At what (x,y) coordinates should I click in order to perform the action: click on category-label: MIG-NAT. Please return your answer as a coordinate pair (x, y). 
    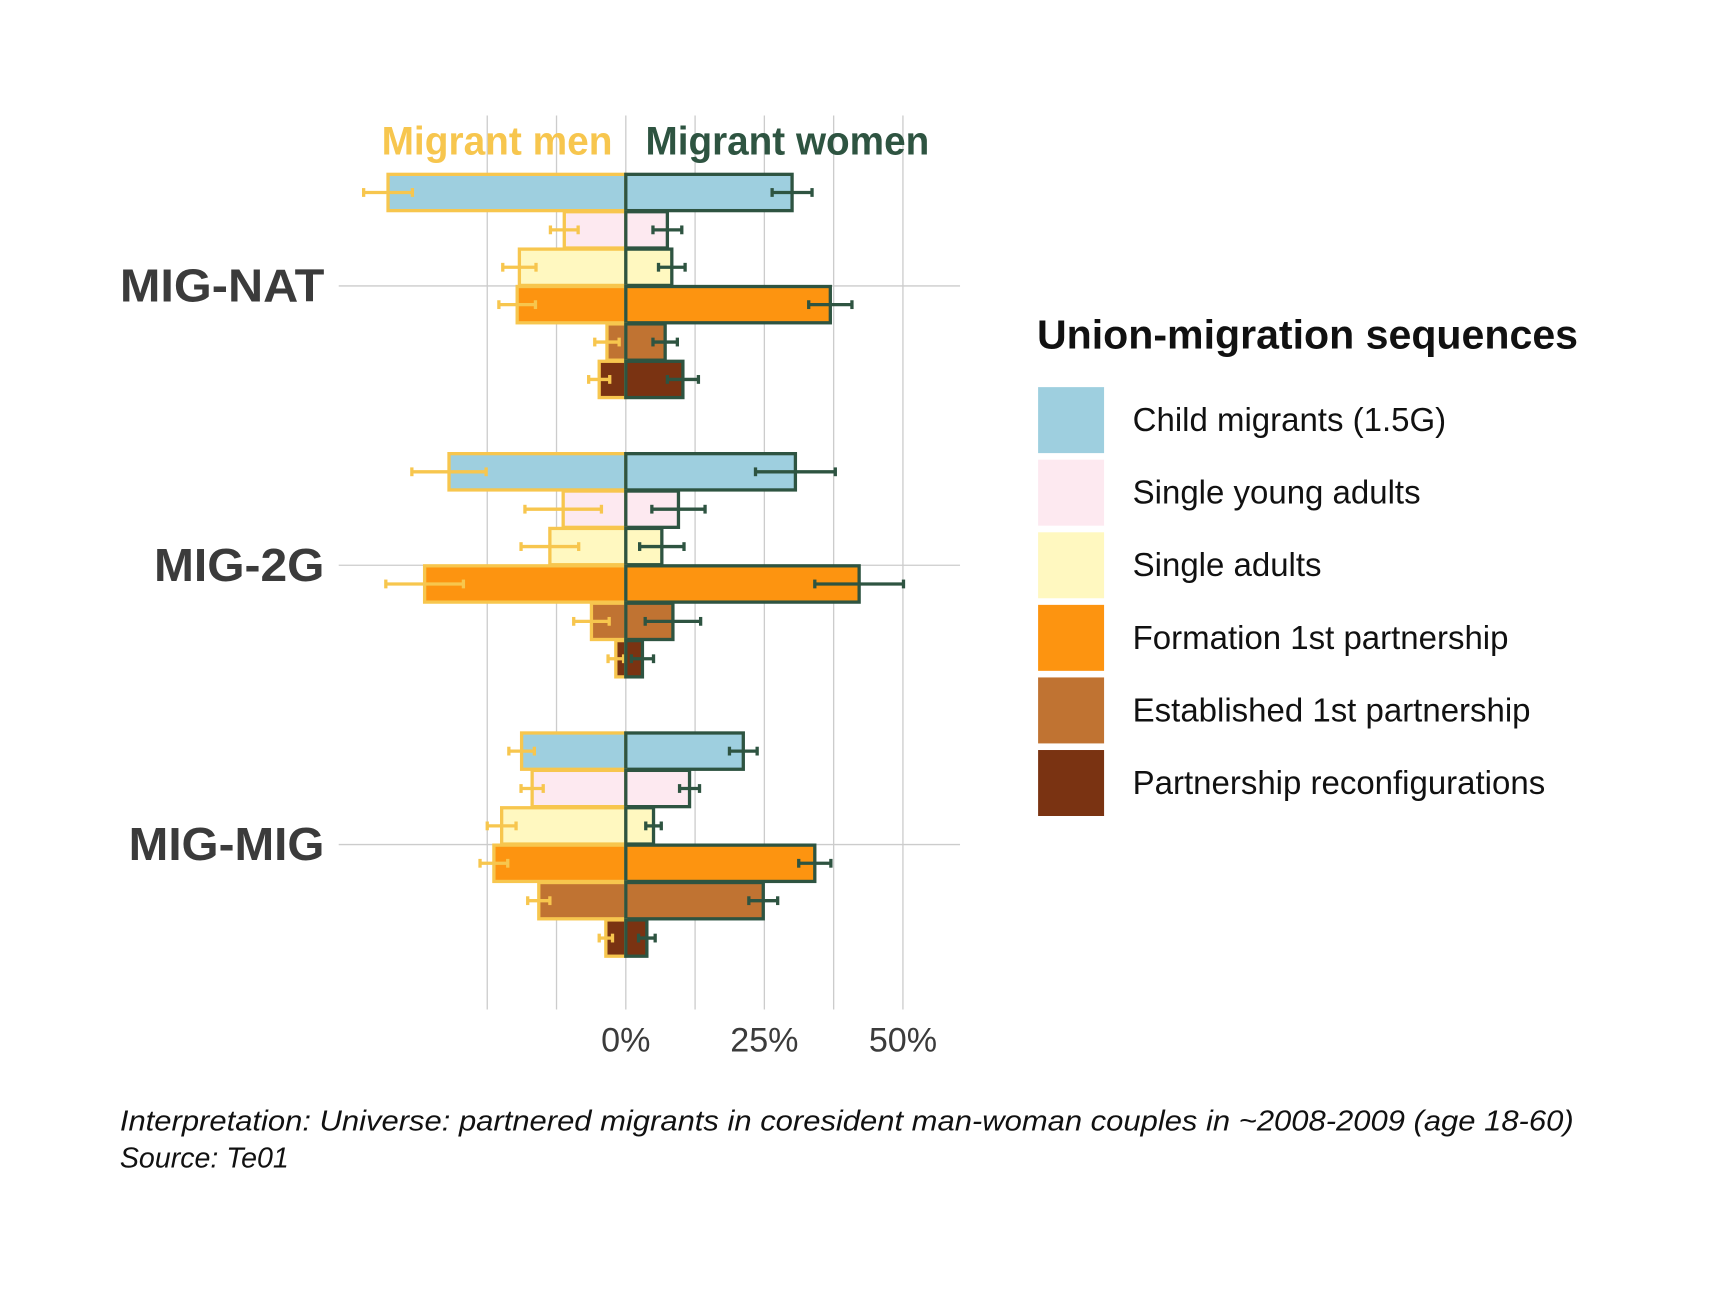
    Looking at the image, I should click on (222, 285).